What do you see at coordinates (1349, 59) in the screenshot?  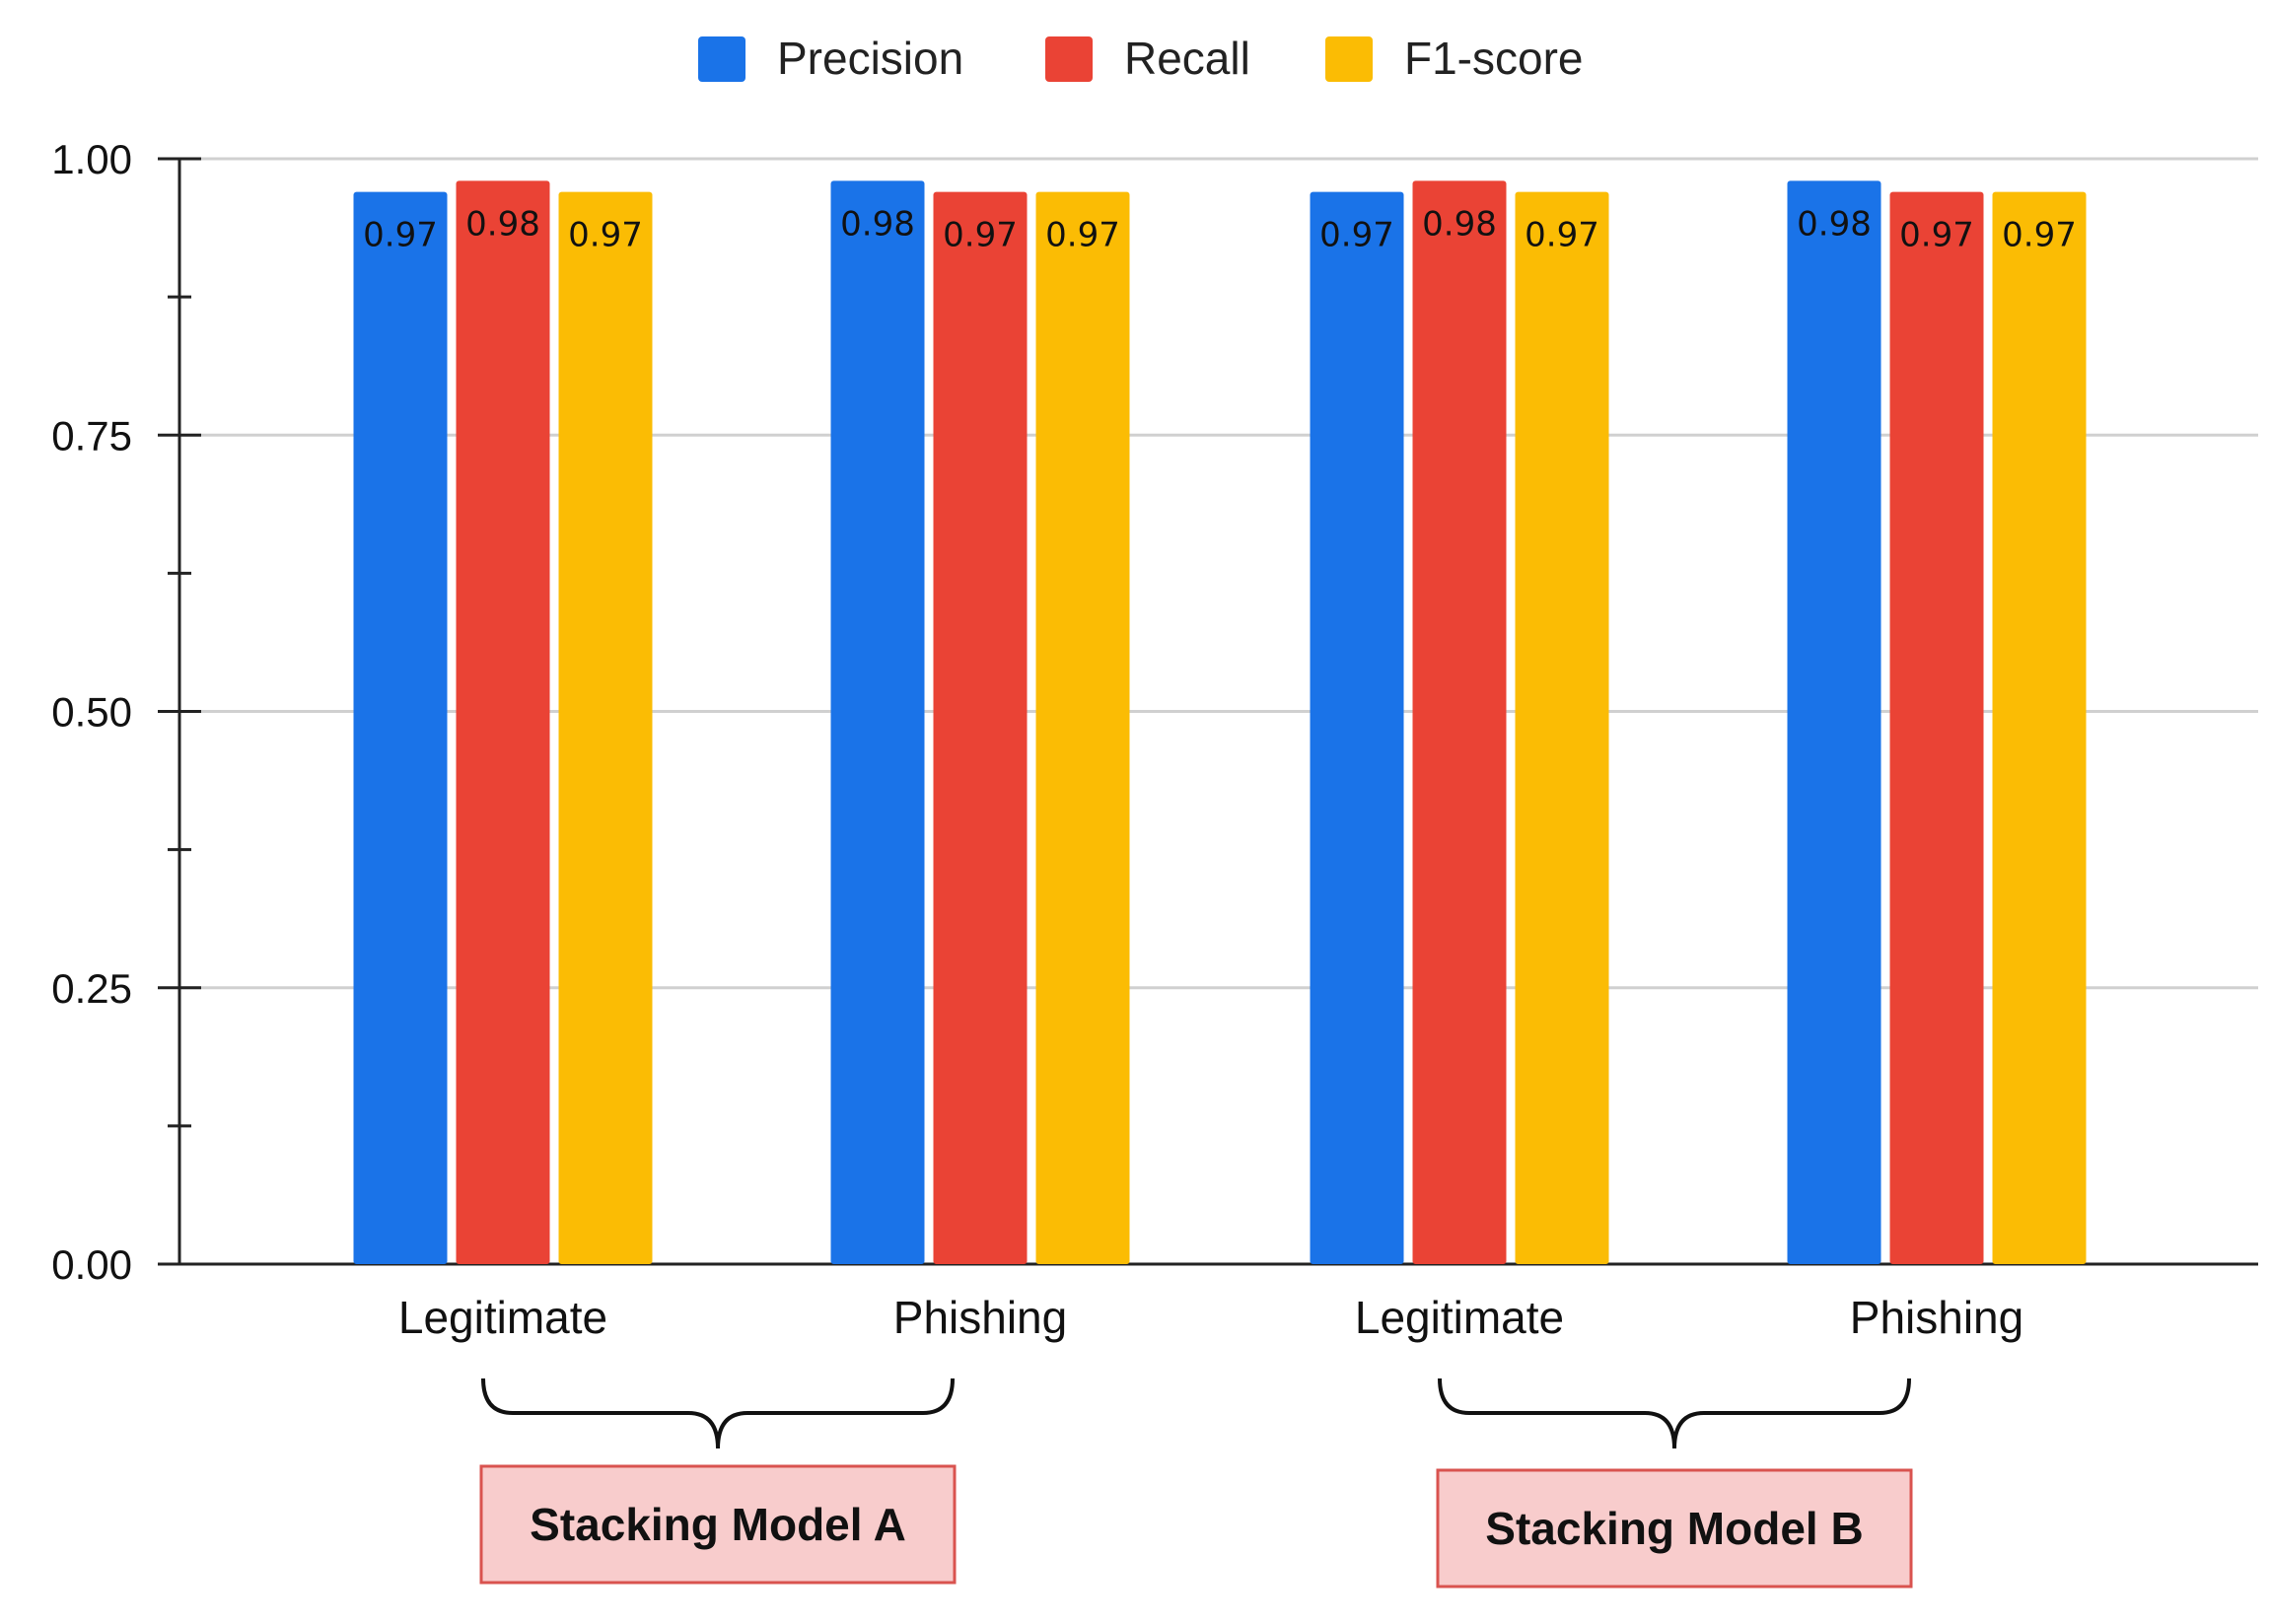 I see `legend-swatch-f1-score` at bounding box center [1349, 59].